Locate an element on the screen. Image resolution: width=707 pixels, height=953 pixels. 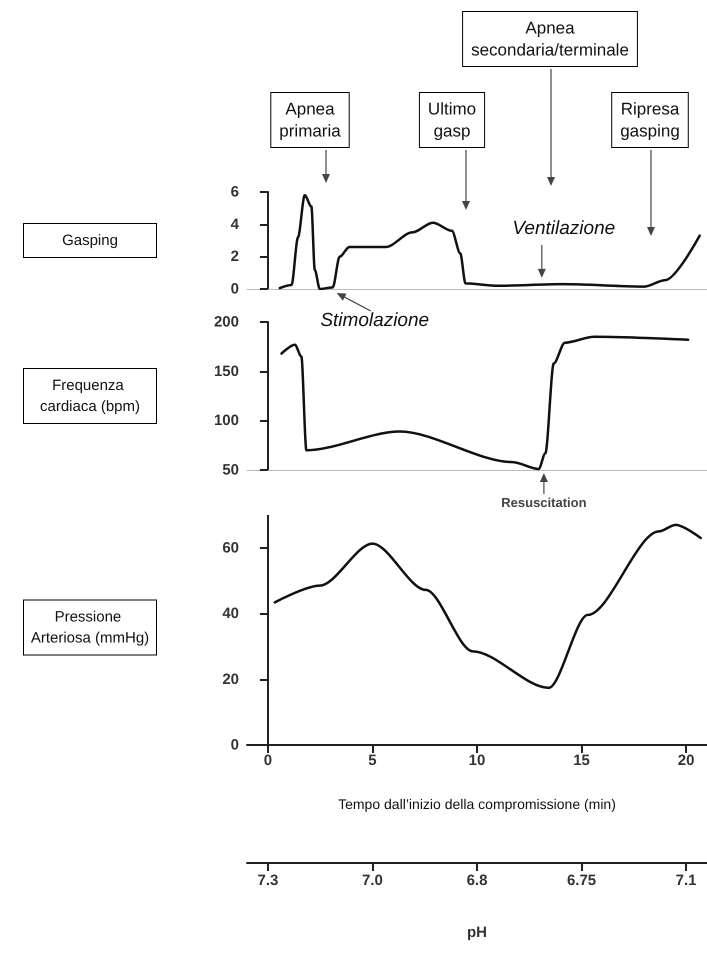
y-axis-title: Frequenza cardiaca (bpm) is located at coordinates (90, 396).